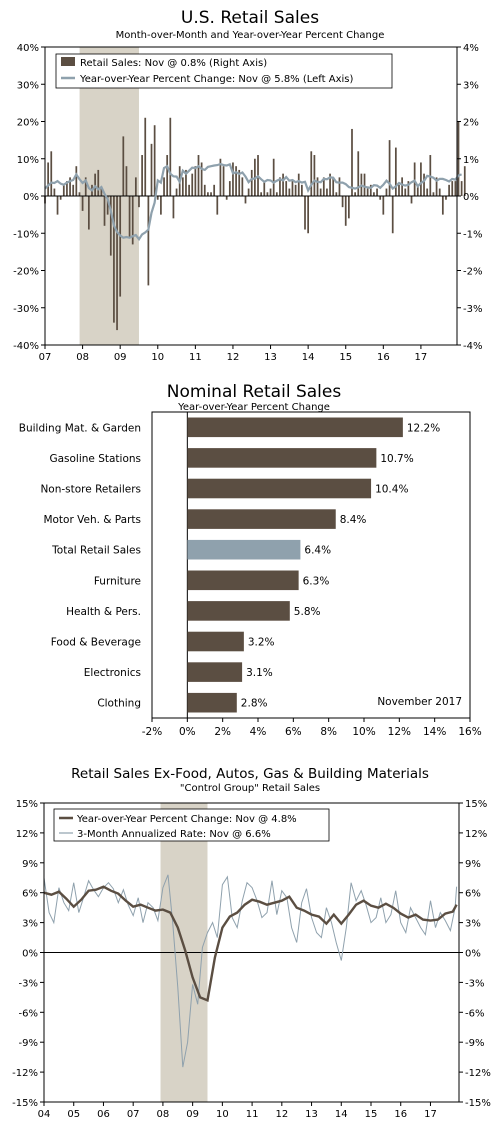 The height and width of the screenshot is (1135, 501). Describe the element at coordinates (173, 63) in the screenshot. I see `legend-label-retail-sales: Retail Sales: Nov @ 0.8% (Right Axis)` at that location.